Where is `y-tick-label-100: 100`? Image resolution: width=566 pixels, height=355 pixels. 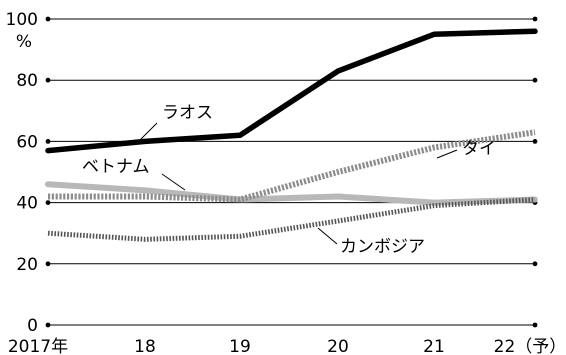
y-tick-label-100: 100 is located at coordinates (22, 20).